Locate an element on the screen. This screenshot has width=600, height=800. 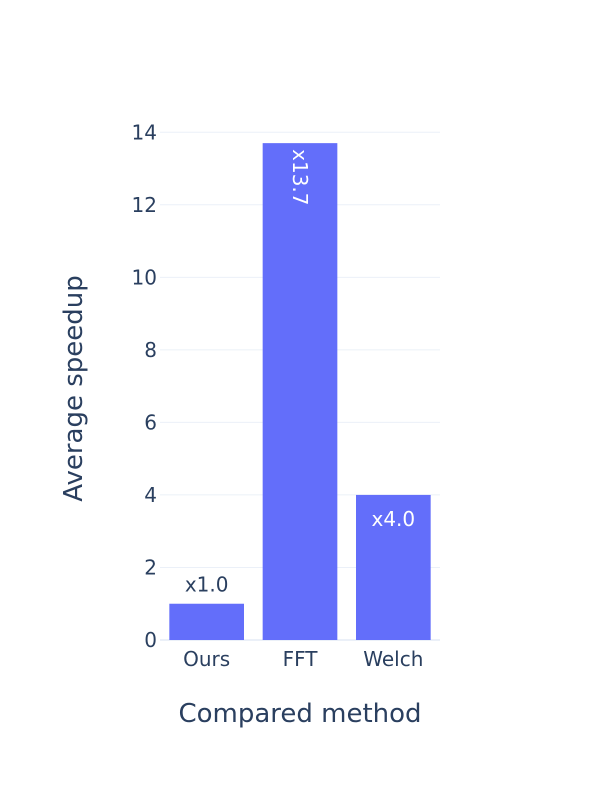
x-tick-label: Ours is located at coordinates (206, 659).